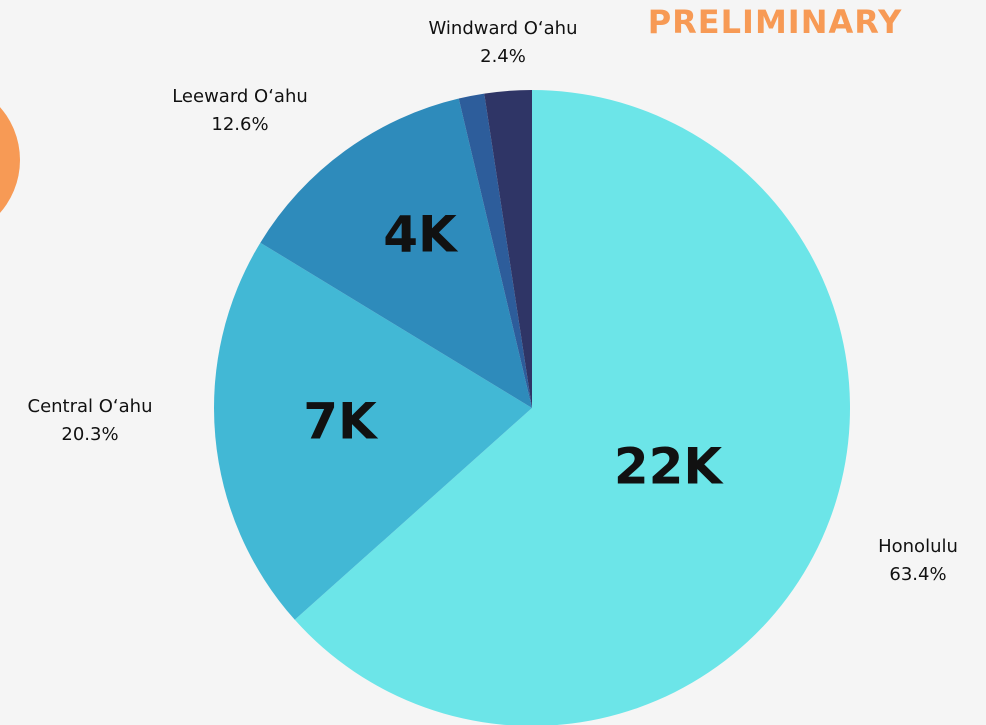 The height and width of the screenshot is (725, 986). What do you see at coordinates (89, 434) in the screenshot?
I see `slice-percent: 20.3%` at bounding box center [89, 434].